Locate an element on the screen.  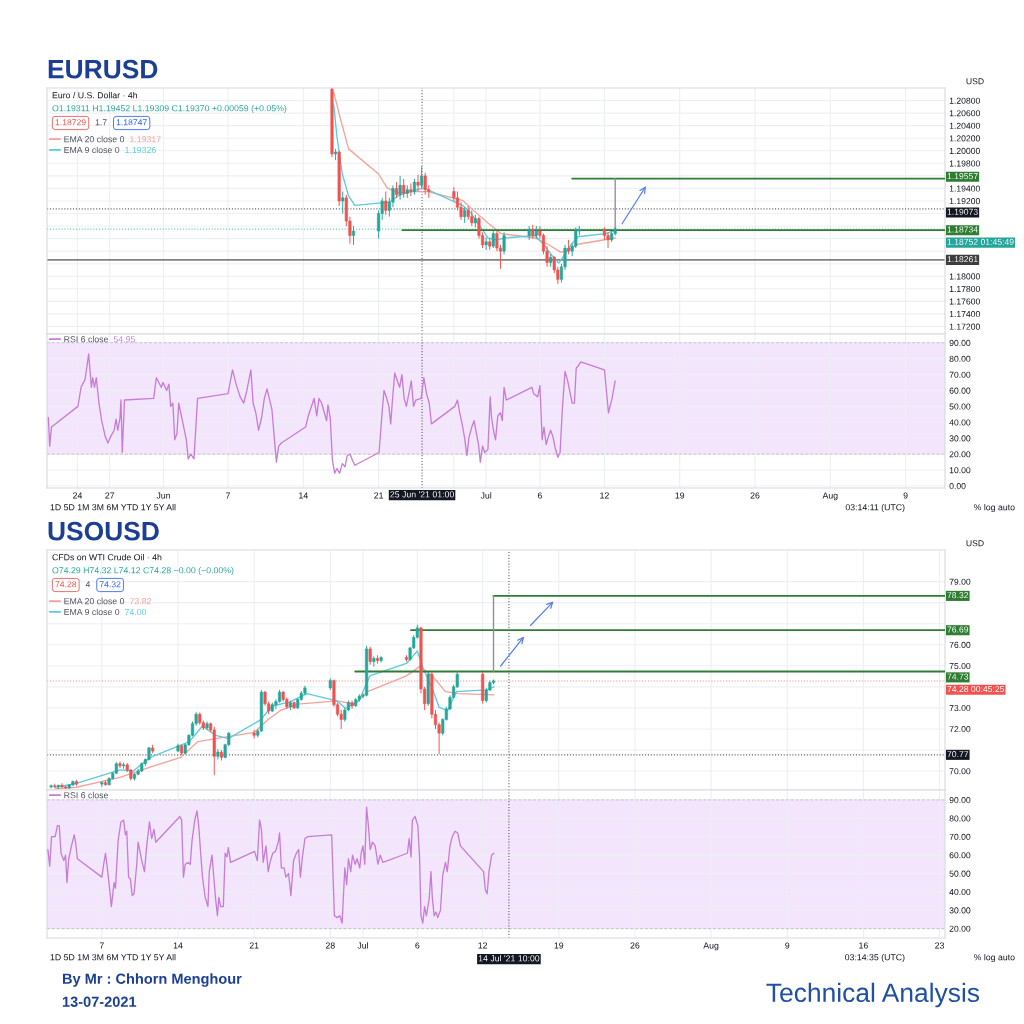
text: By Mr : Chhorn Menghour is located at coordinates (152, 980).